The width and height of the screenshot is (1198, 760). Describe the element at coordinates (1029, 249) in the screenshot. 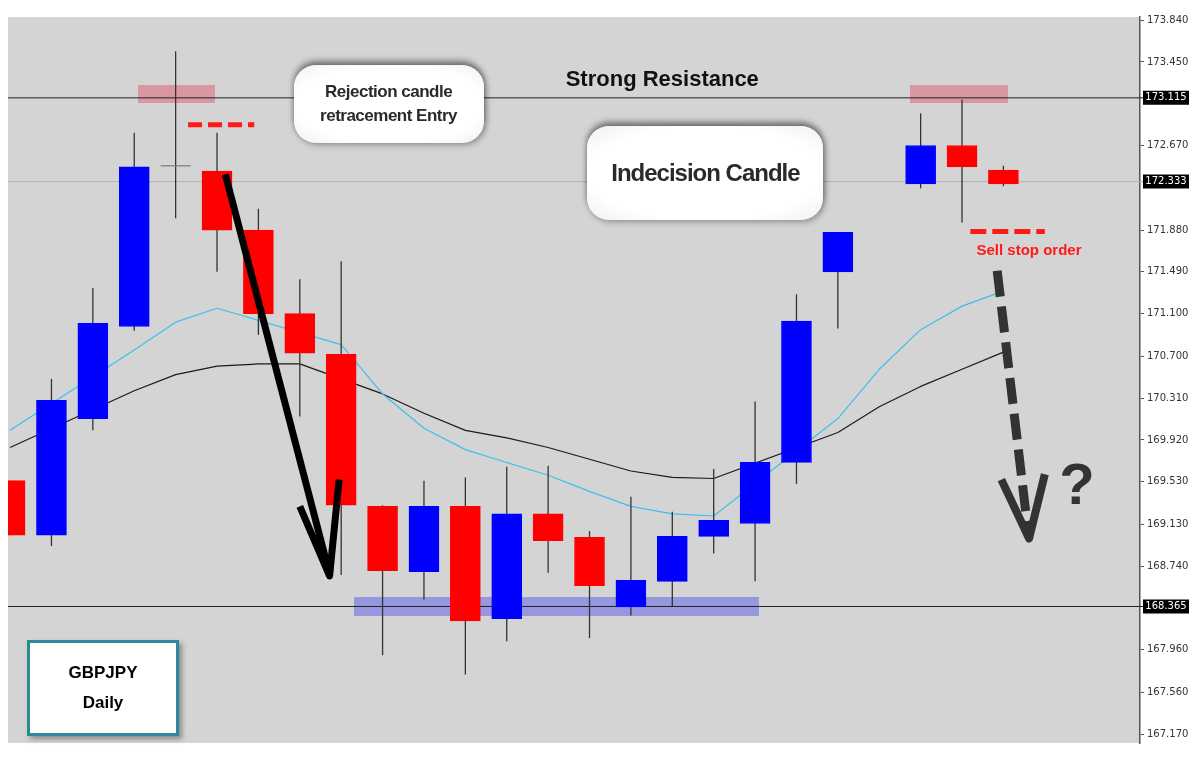

I see `annotation: Sell stop order` at that location.